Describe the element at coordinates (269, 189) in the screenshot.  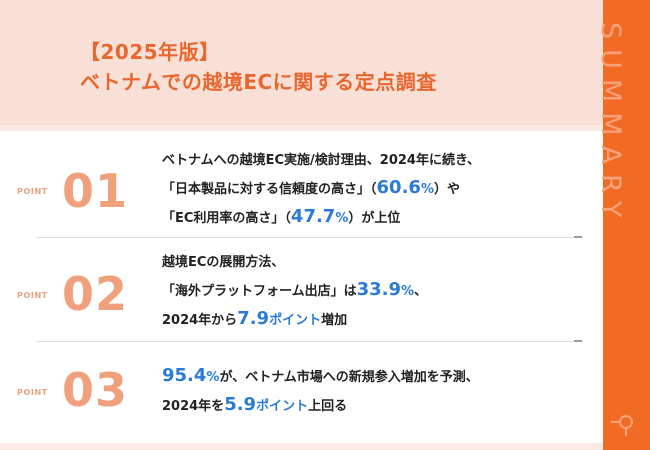
I see `point-text-segment: 「日本製品に対する信頼度の高さ」（` at that location.